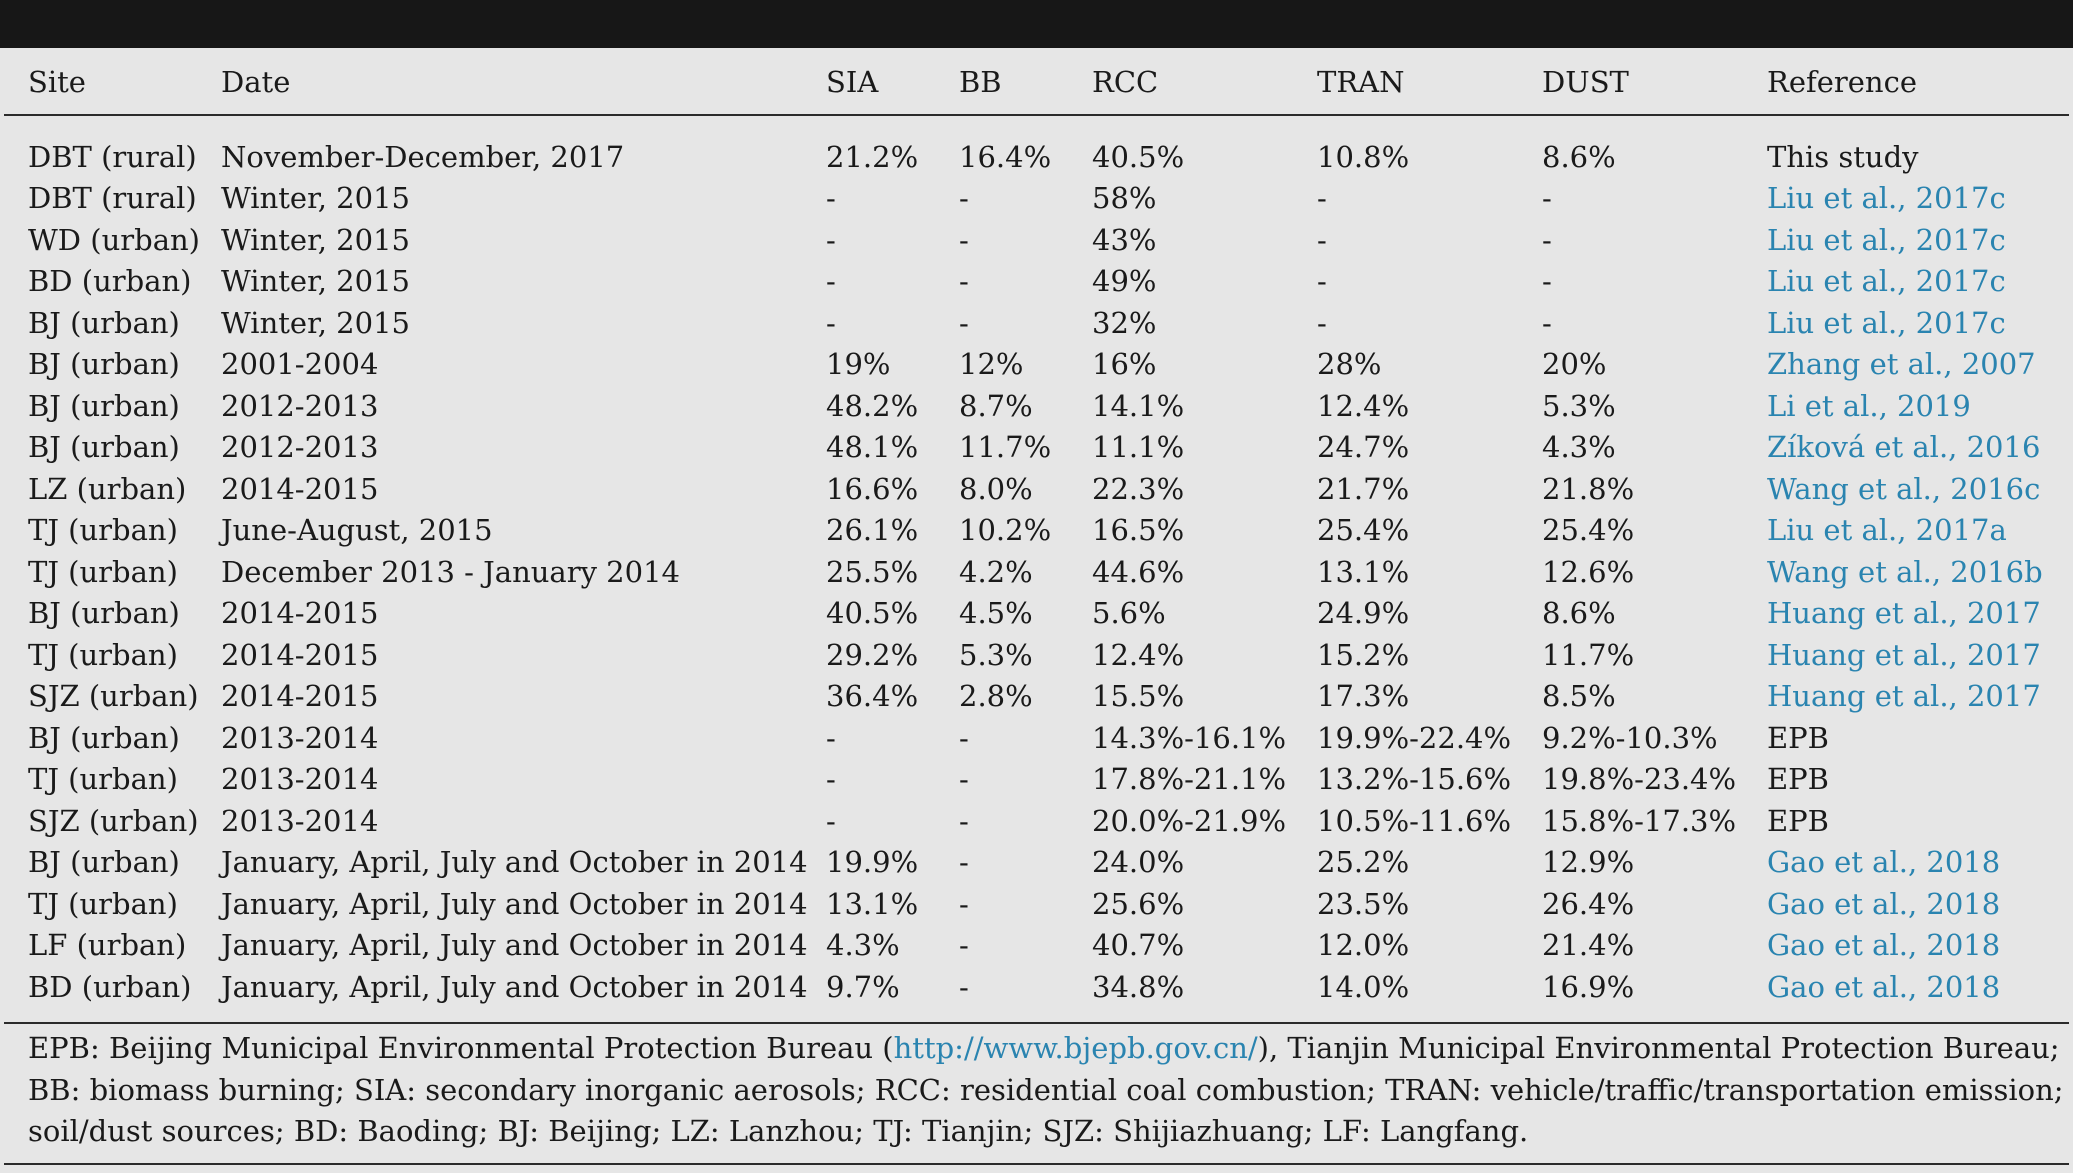  What do you see at coordinates (1363, 613) in the screenshot?
I see `tran-cell: 24.9%` at bounding box center [1363, 613].